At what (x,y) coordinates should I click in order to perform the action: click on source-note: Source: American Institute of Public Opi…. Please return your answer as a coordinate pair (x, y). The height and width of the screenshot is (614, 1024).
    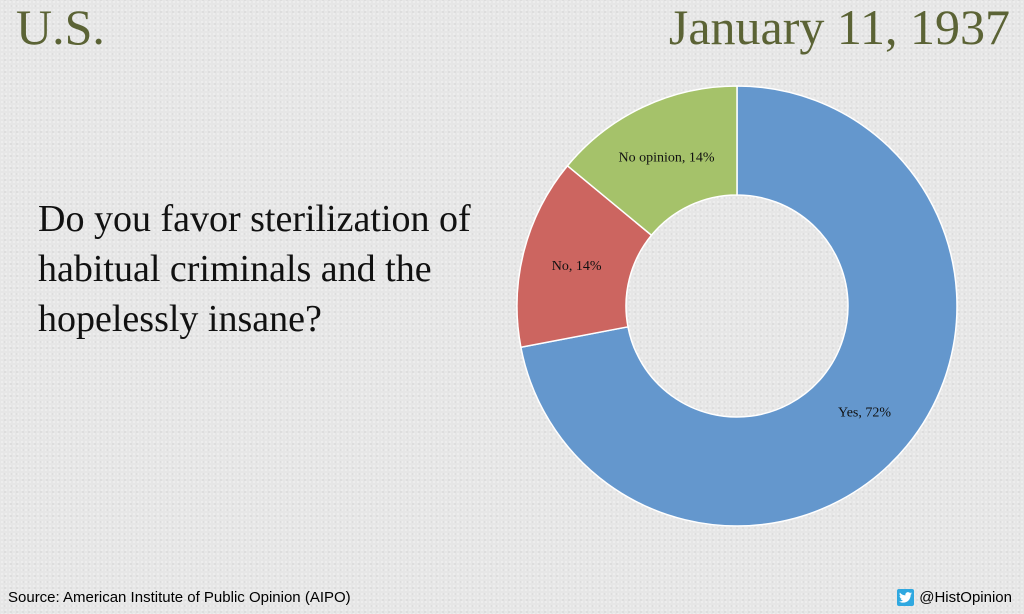
    Looking at the image, I should click on (179, 597).